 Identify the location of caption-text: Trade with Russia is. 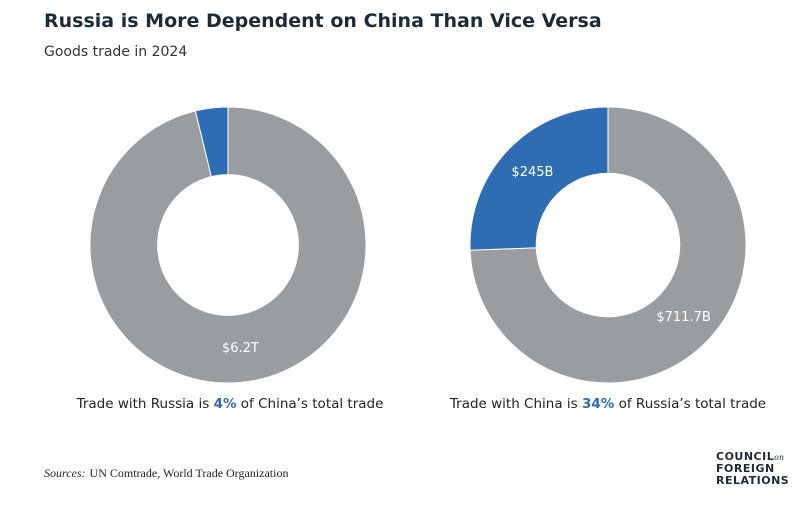
(143, 404).